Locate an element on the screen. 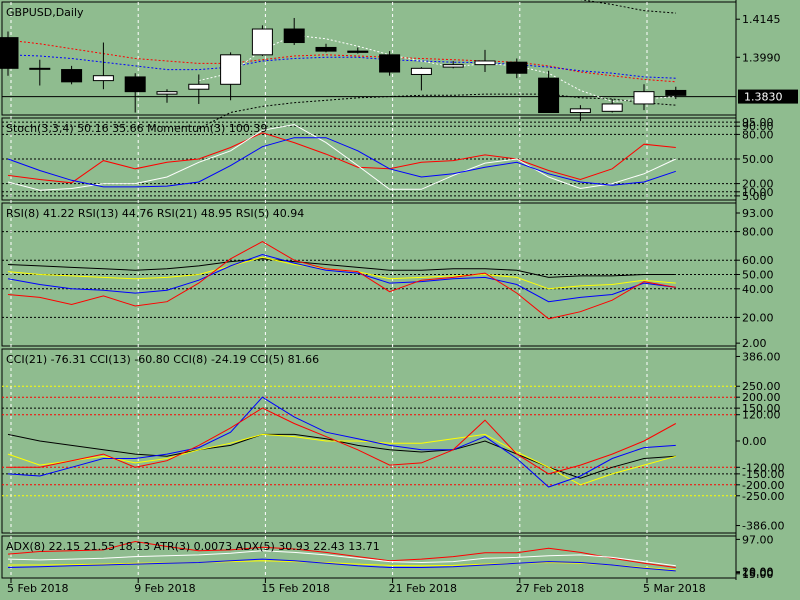 The width and height of the screenshot is (800, 600). date-label: 9 Feb 2018 is located at coordinates (164, 588).